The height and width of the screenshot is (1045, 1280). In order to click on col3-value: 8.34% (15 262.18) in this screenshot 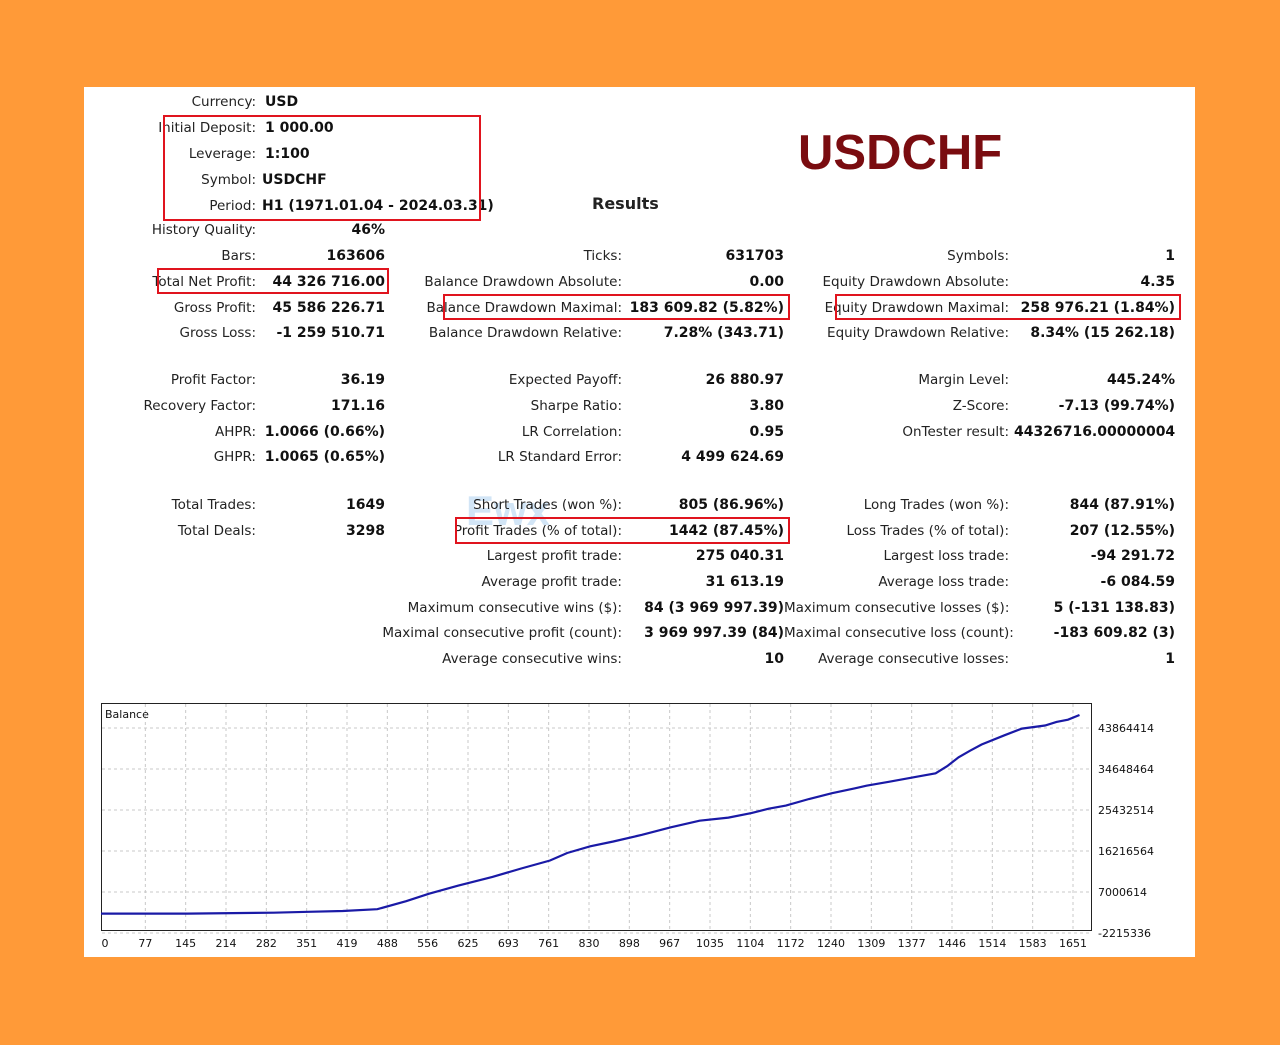, I will do `click(1102, 333)`.